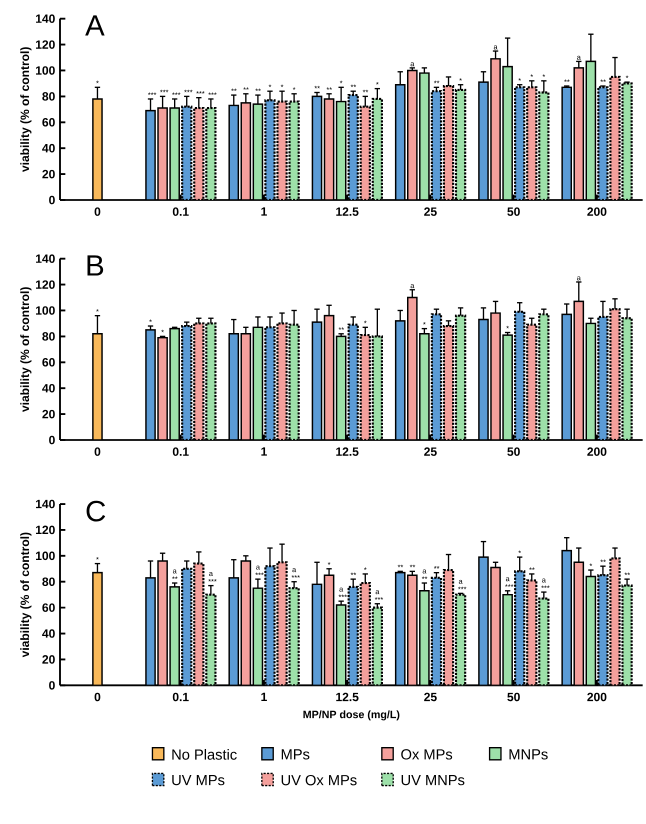 The height and width of the screenshot is (824, 646). I want to click on chart-title: A, so click(95, 25).